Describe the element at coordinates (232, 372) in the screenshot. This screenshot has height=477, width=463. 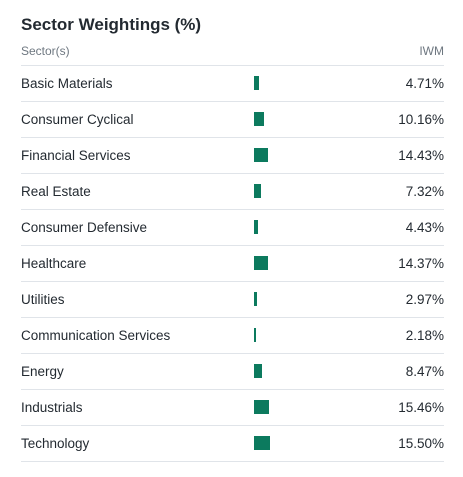
I see `sector-row: Energy 8.47%` at that location.